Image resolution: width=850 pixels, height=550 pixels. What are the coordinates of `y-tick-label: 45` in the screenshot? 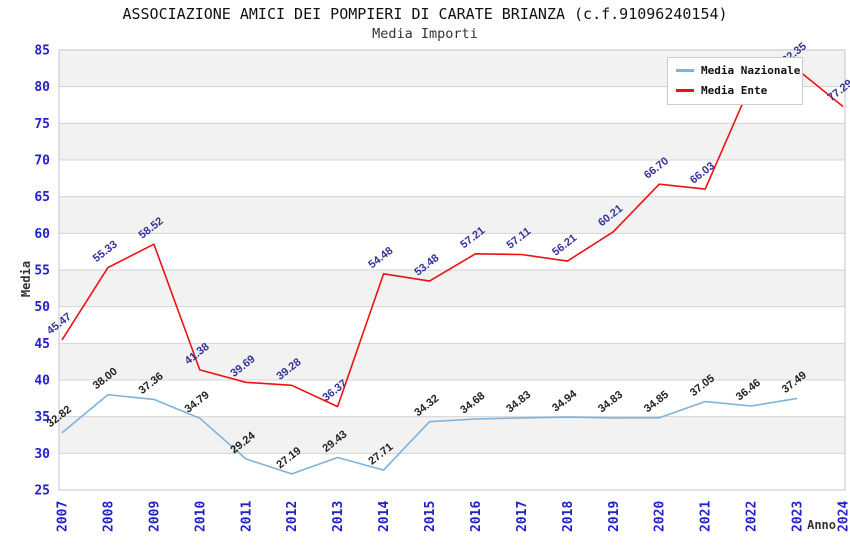 It's located at (42, 344).